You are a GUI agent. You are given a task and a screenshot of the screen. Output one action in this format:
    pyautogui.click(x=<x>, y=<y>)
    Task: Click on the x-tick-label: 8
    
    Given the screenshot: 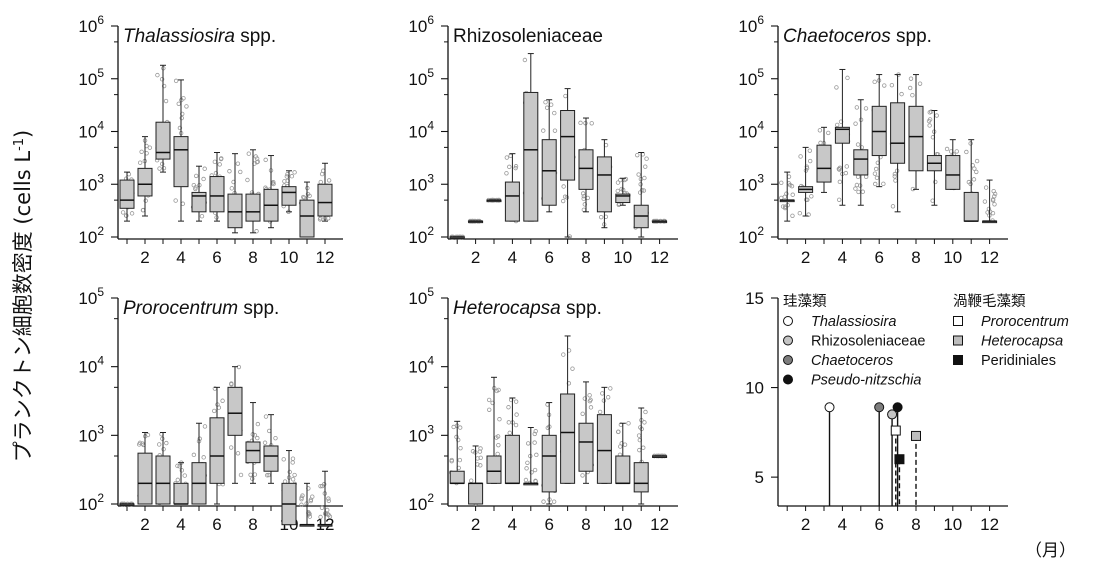 What is the action you would take?
    pyautogui.click(x=585, y=524)
    